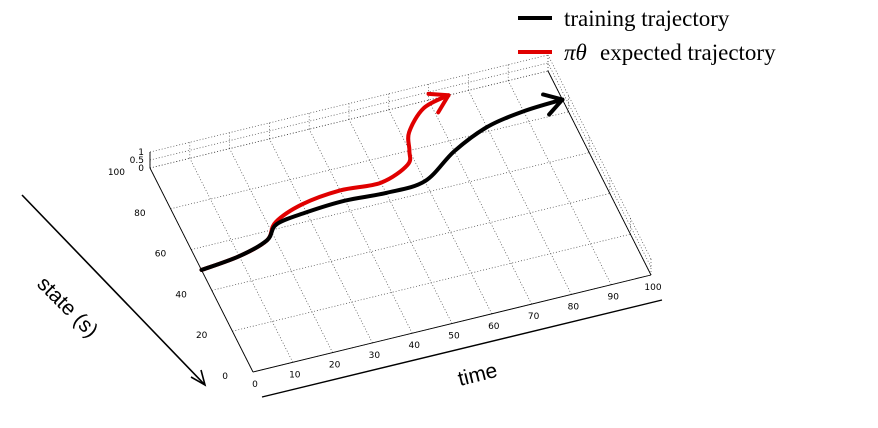 The height and width of the screenshot is (428, 878). Describe the element at coordinates (116, 173) in the screenshot. I see `y-tick-label: 100` at that location.